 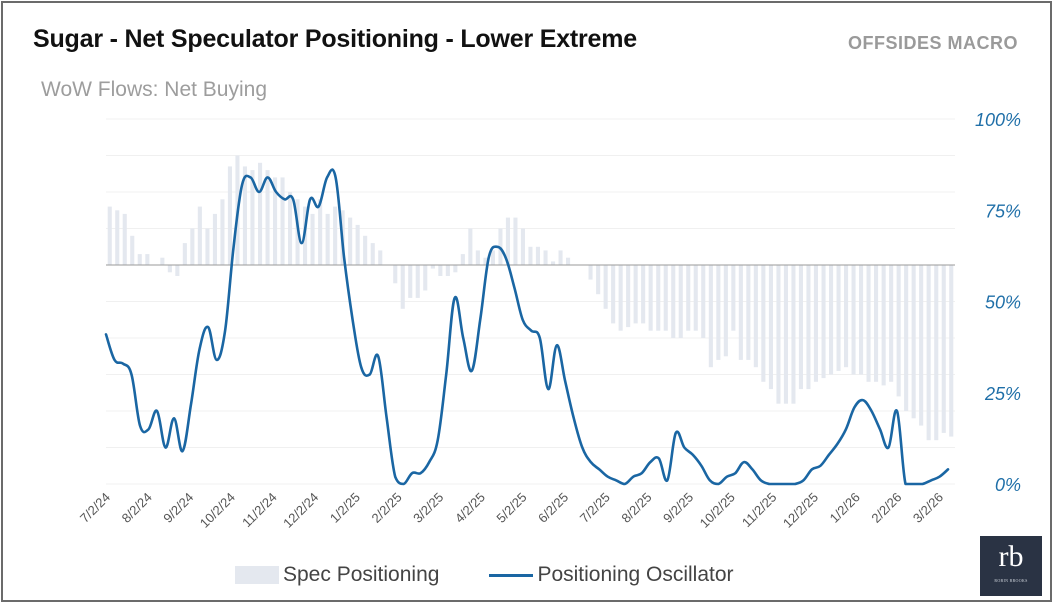 What do you see at coordinates (257, 575) in the screenshot?
I see `legend-swatch-bar` at bounding box center [257, 575].